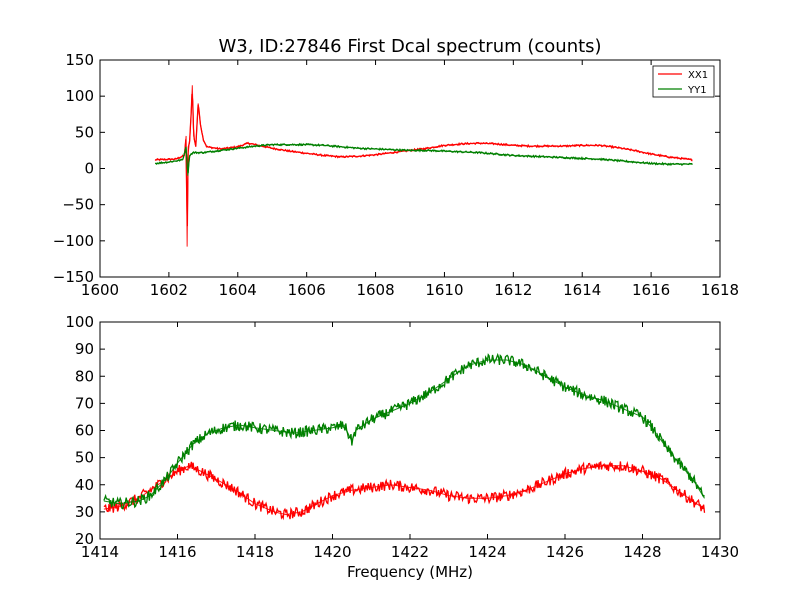 The height and width of the screenshot is (600, 800). Describe the element at coordinates (698, 75) in the screenshot. I see `legend-label-xx1: XX1` at that location.